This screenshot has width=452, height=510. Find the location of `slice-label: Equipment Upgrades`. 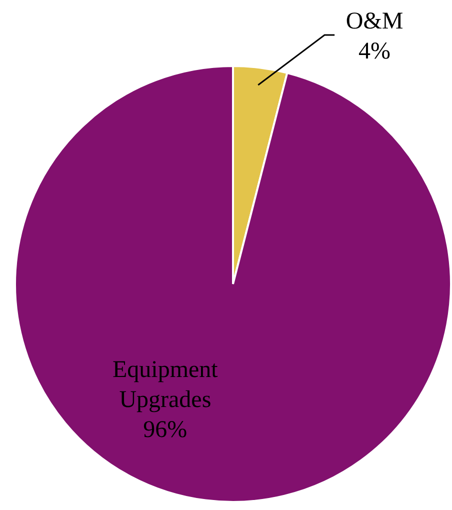

slice-label: Equipment Upgrades is located at coordinates (165, 385).